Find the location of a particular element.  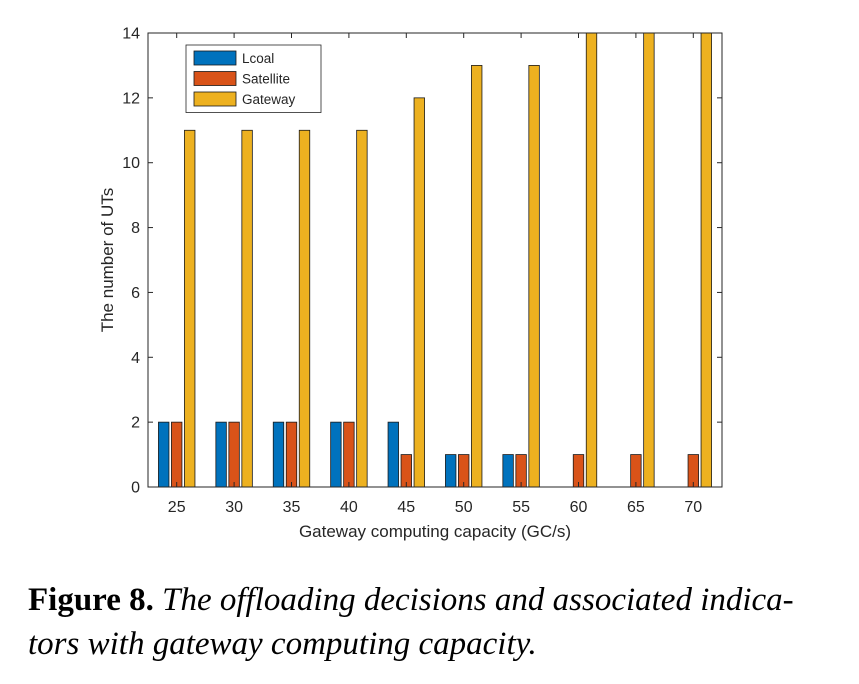

x-tick-label: 55 is located at coordinates (521, 507).